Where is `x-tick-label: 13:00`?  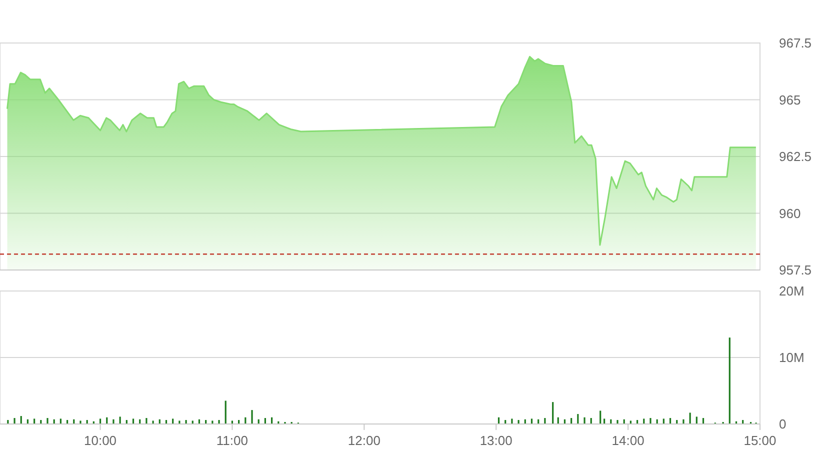 x-tick-label: 13:00 is located at coordinates (496, 440).